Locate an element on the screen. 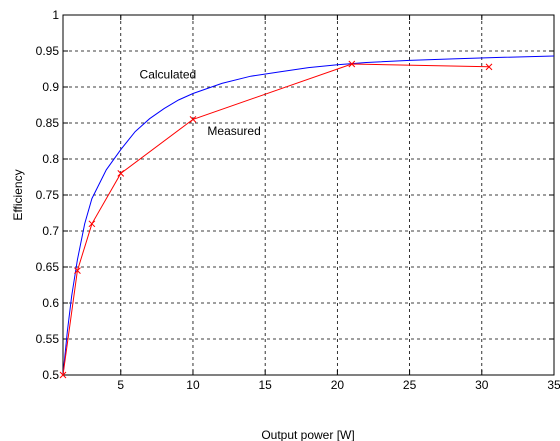 This screenshot has height=441, width=560. y-tick-label: 0.5 is located at coordinates (50, 375).